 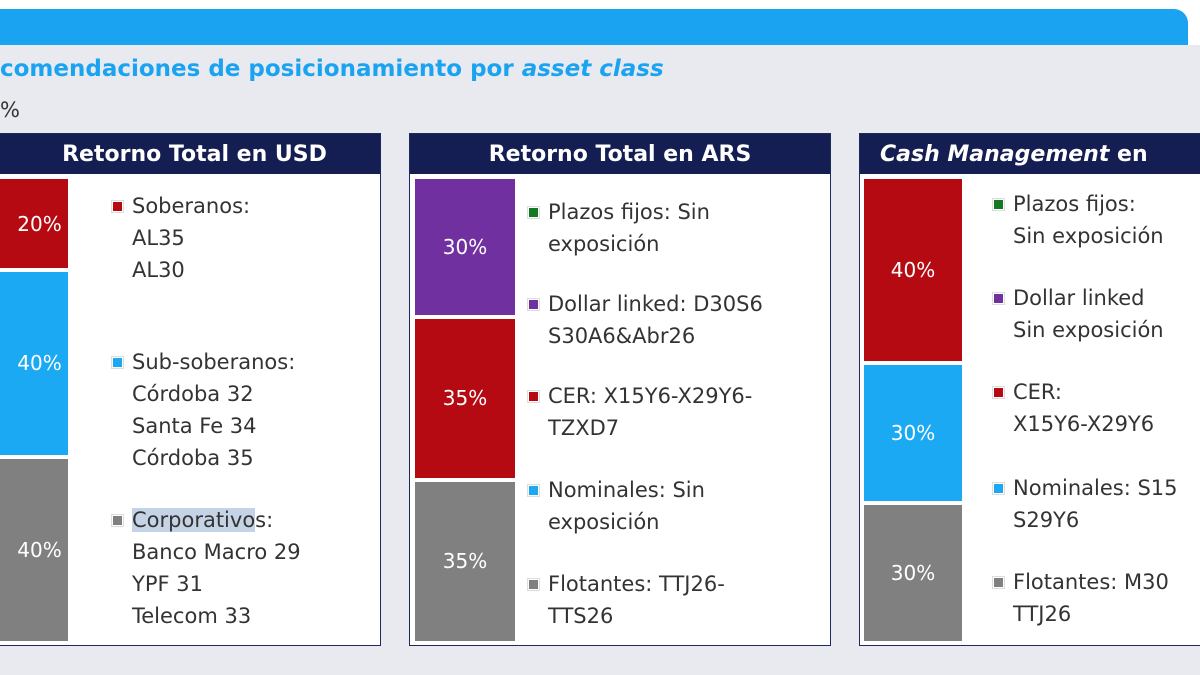 I want to click on panel-usd-bar: 20% 40% 40%, so click(x=35, y=410).